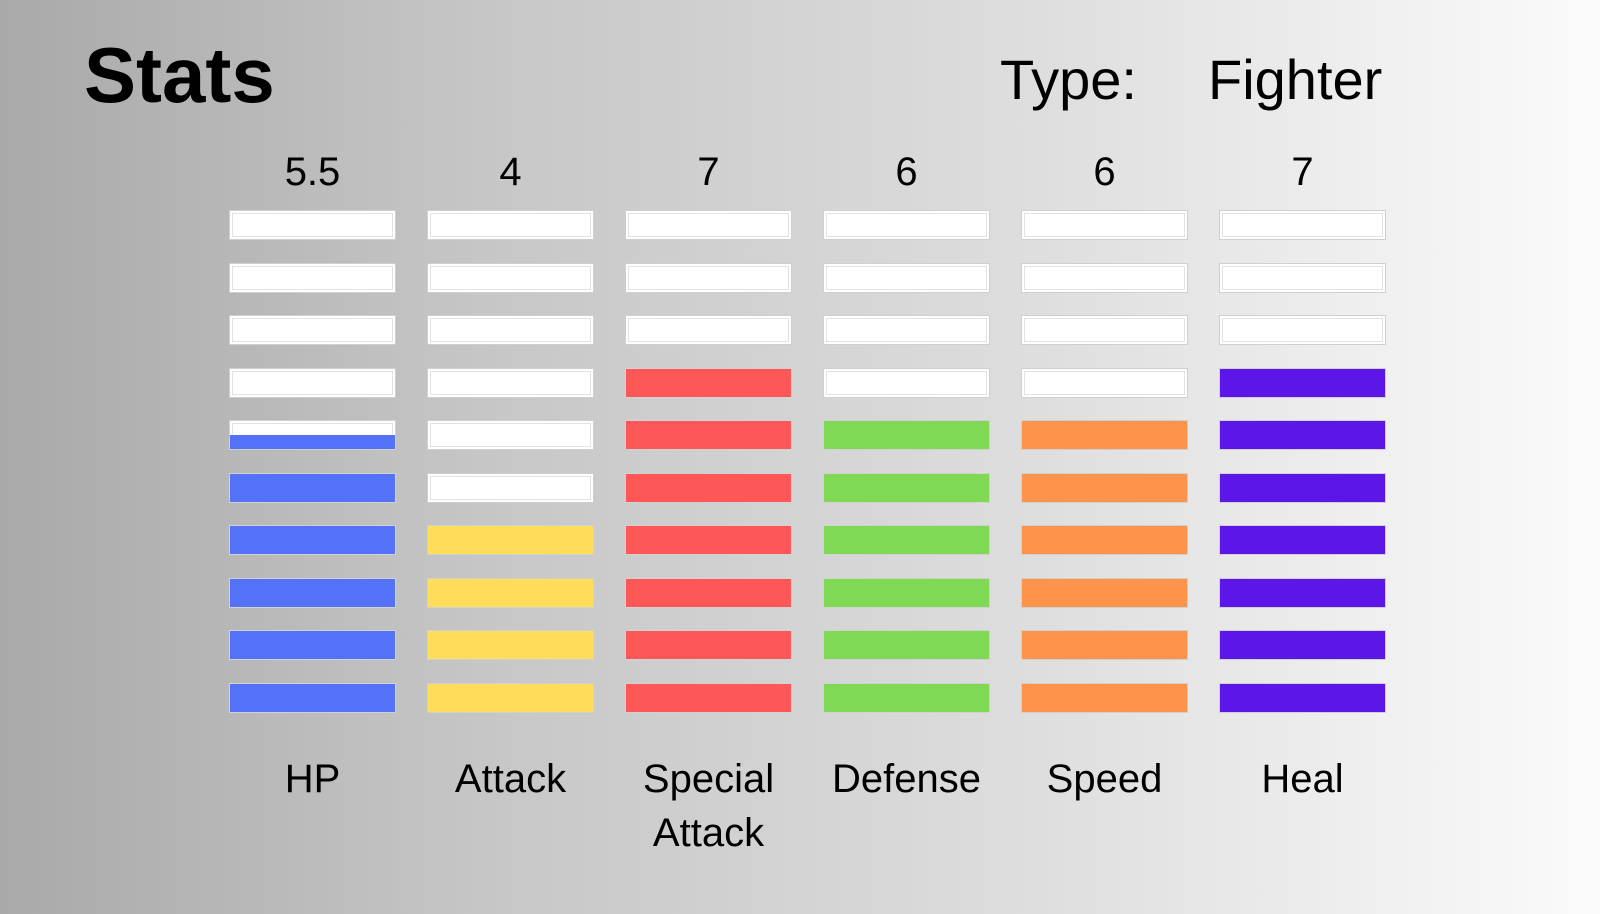 This screenshot has width=1600, height=914. Describe the element at coordinates (708, 806) in the screenshot. I see `category-label-special-attack: Special Attack` at that location.